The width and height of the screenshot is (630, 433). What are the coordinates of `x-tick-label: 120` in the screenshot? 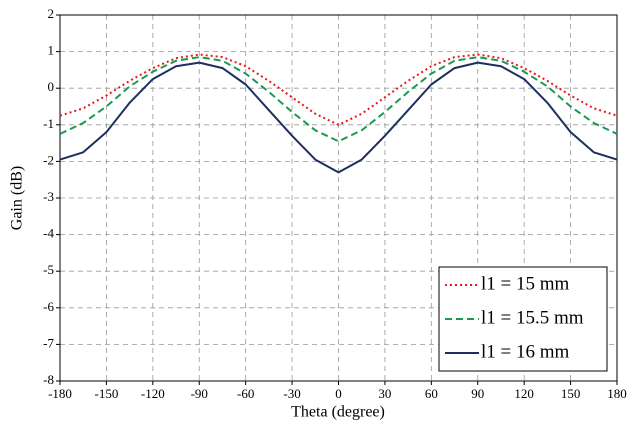 It's located at (524, 393).